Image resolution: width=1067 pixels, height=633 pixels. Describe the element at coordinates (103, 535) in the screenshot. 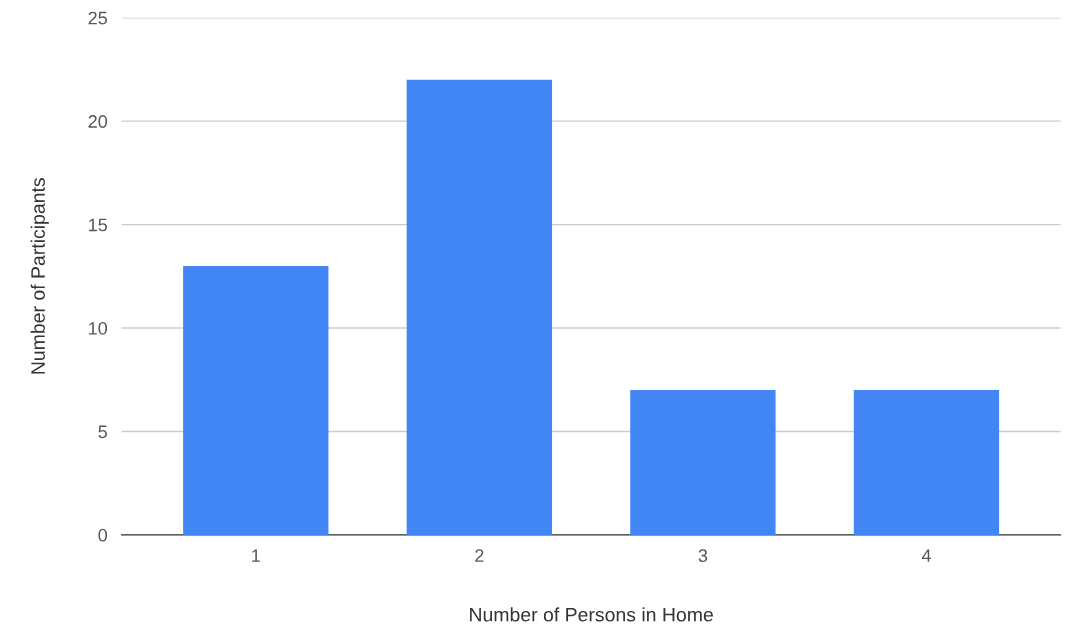

I see `y-tick-label: 0` at that location.